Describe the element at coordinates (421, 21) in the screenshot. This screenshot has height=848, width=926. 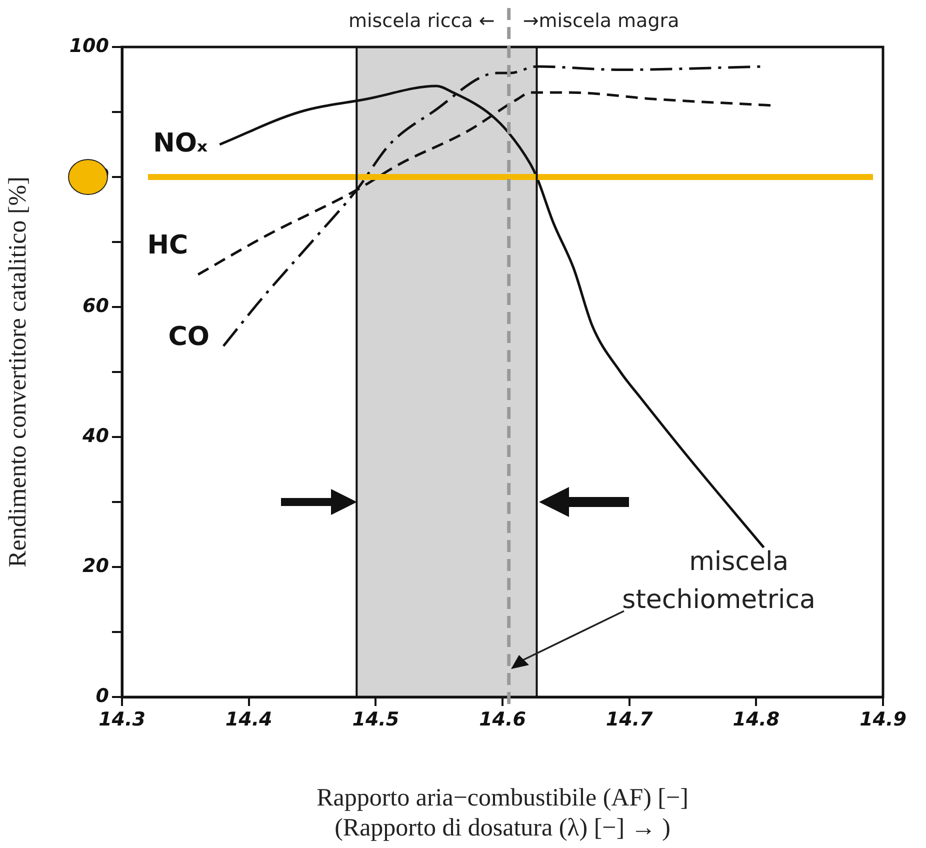
I see `text: miscela ricca ←` at that location.